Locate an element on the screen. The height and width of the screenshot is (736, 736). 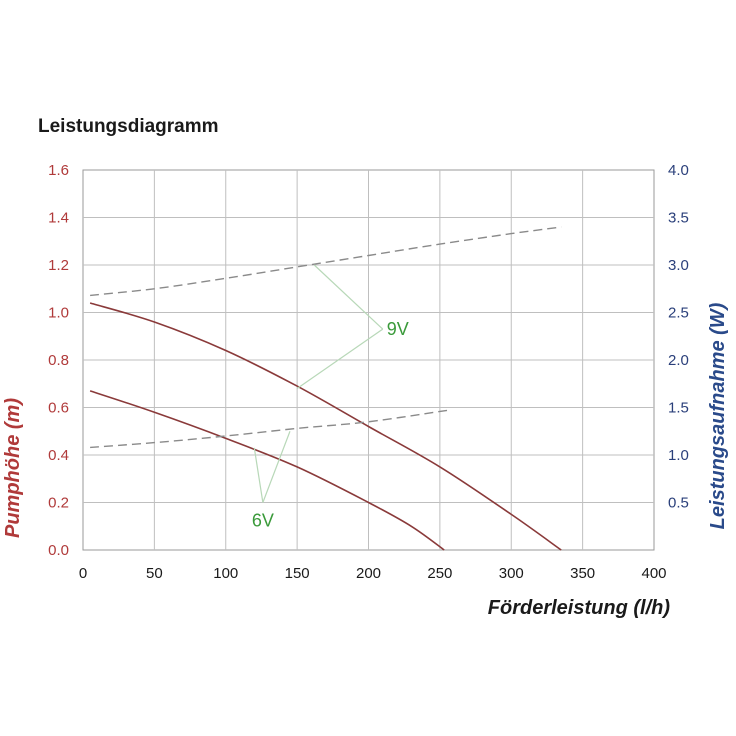
y-axis-right-ticks: 0.5 1.0 1.5 2.0 2.5 3.0 3.5 4.0 is located at coordinates (678, 337).